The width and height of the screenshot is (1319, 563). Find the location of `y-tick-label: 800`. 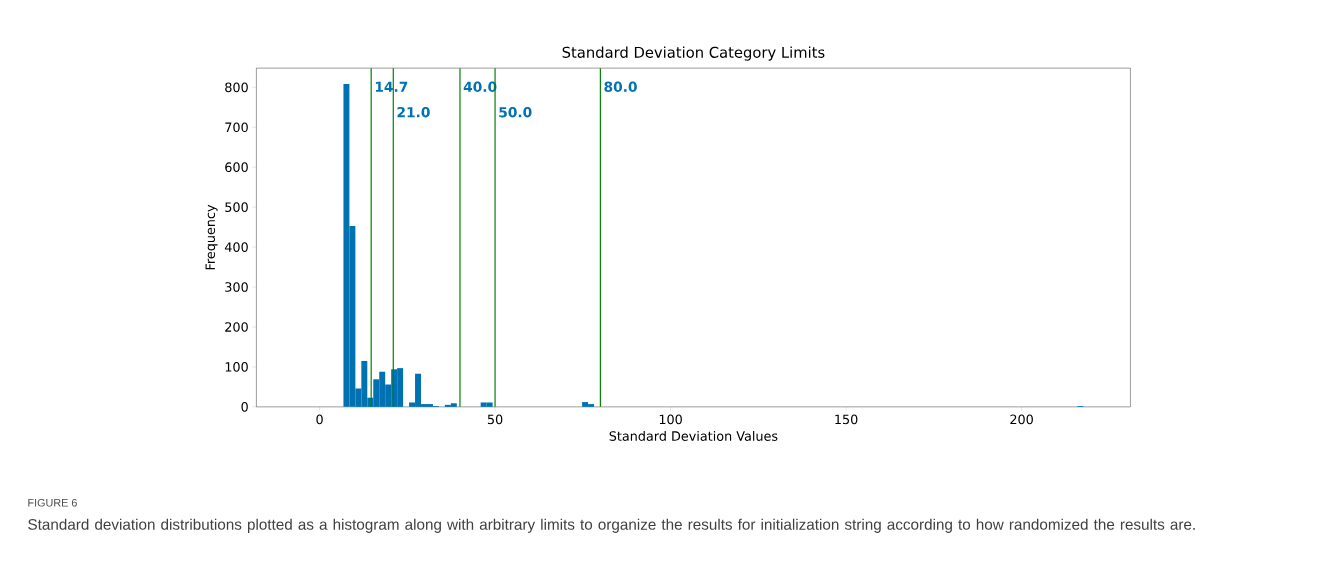

y-tick-label: 800 is located at coordinates (236, 87).